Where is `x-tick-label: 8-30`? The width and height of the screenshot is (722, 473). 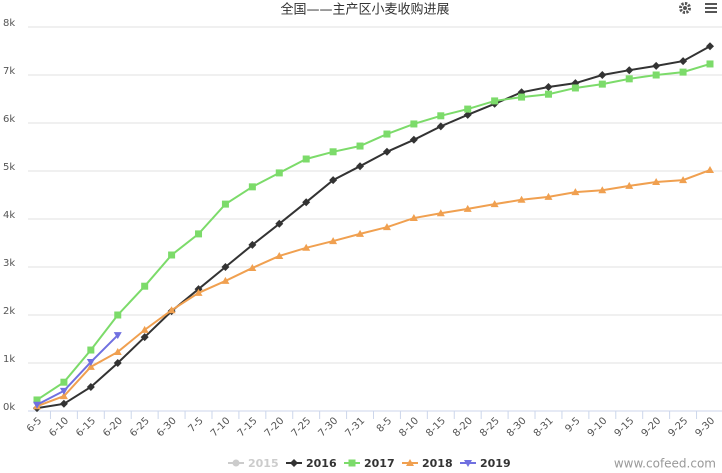 x-tick-label: 8-30 is located at coordinates (517, 427).